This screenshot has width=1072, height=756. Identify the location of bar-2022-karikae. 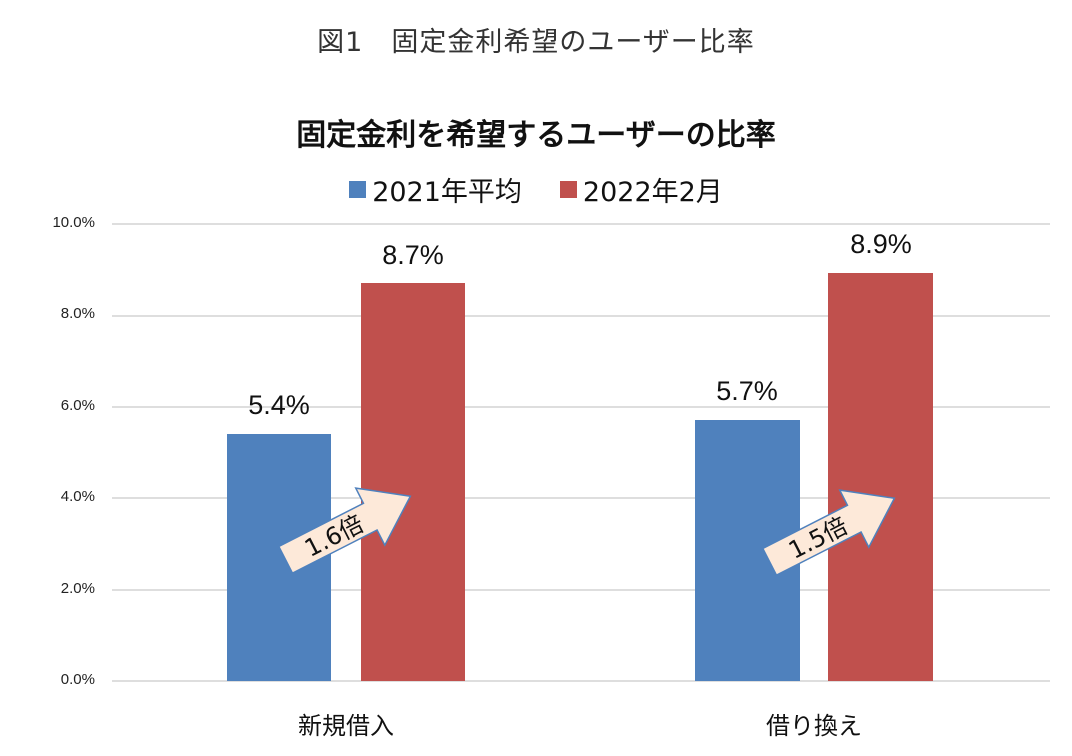
(880, 477).